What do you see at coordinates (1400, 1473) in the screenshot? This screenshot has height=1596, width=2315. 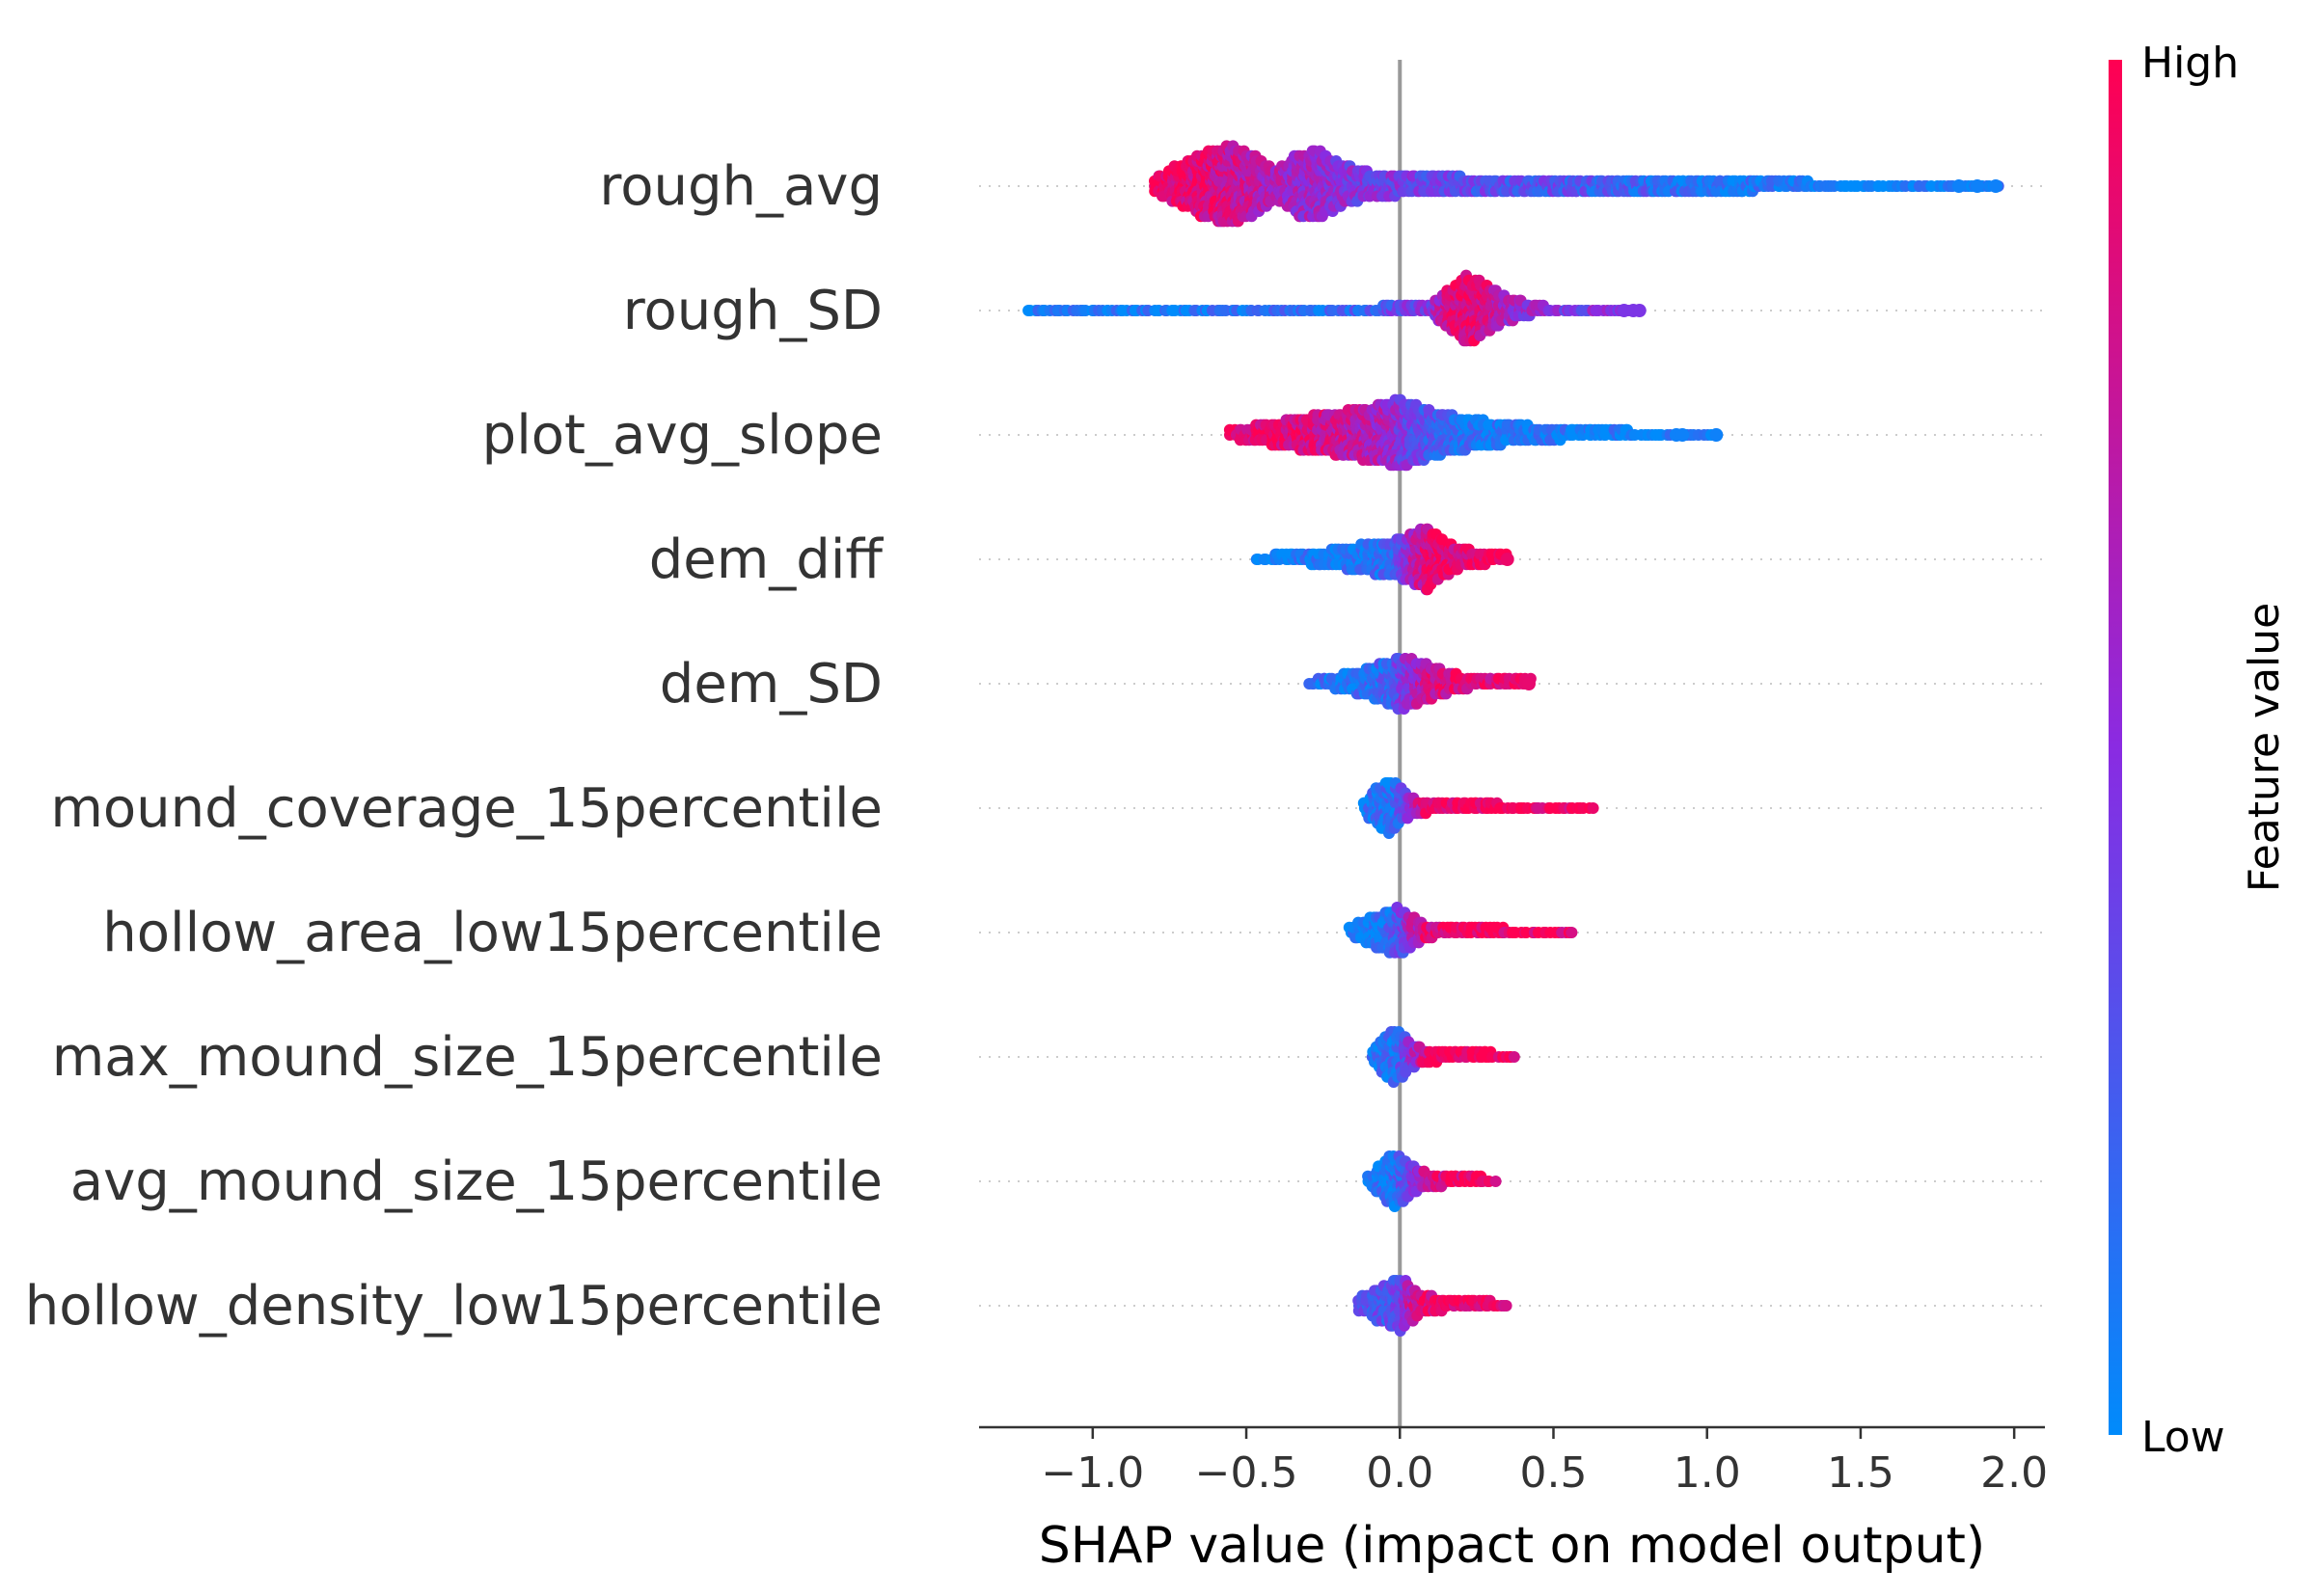 I see `x-tick-label: 0.0` at bounding box center [1400, 1473].